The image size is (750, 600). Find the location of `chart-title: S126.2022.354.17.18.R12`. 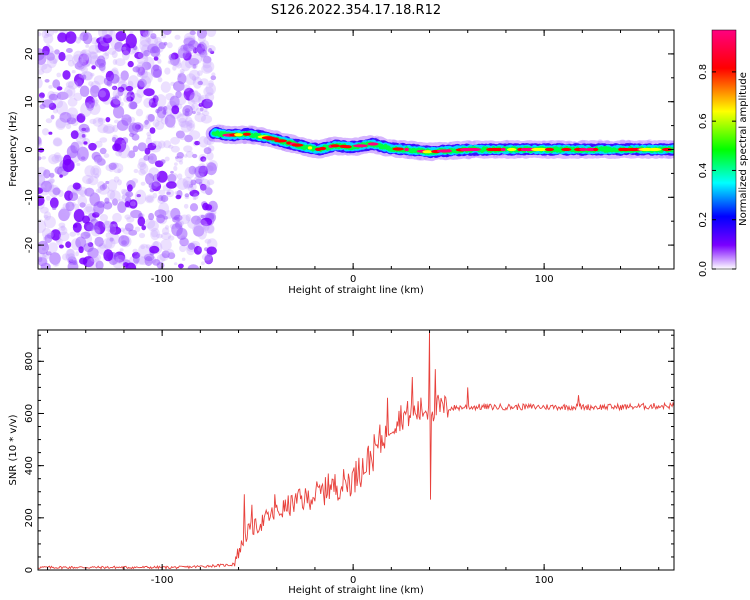

chart-title: S126.2022.354.17.18.R12 is located at coordinates (356, 10).